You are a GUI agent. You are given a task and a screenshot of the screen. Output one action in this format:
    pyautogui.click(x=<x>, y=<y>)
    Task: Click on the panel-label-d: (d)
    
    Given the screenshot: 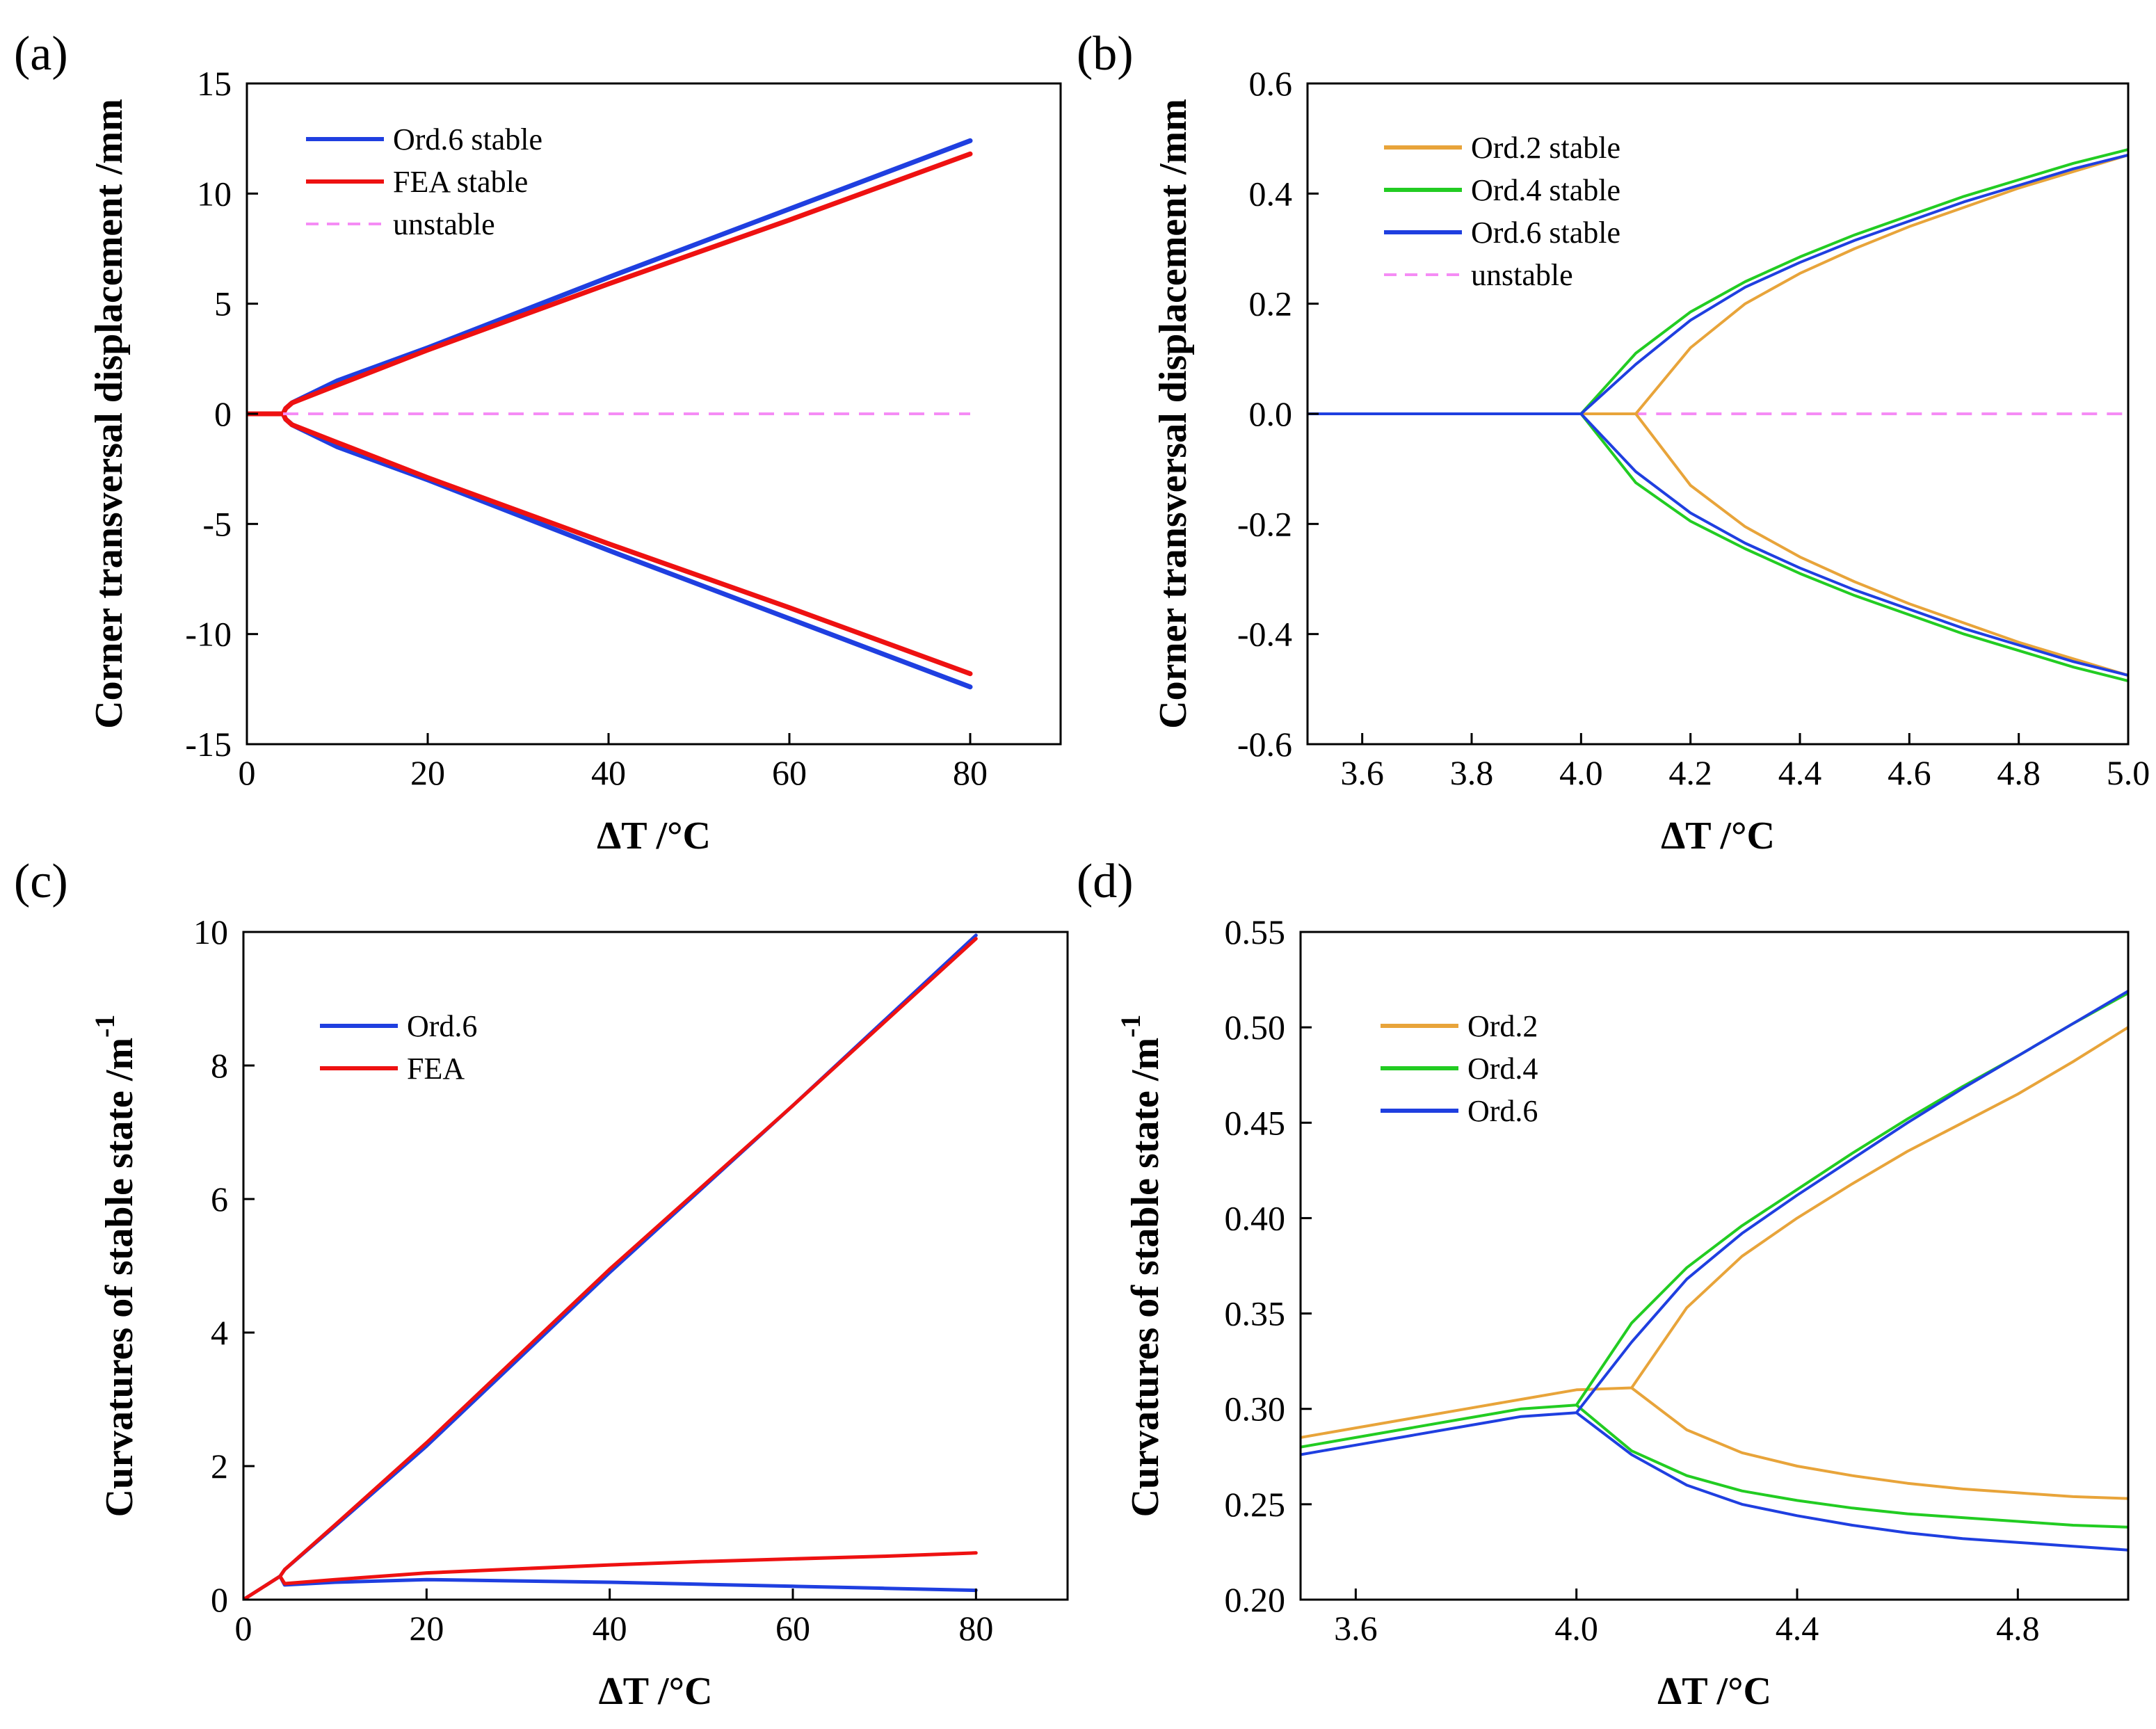 What is the action you would take?
    pyautogui.click(x=1105, y=881)
    